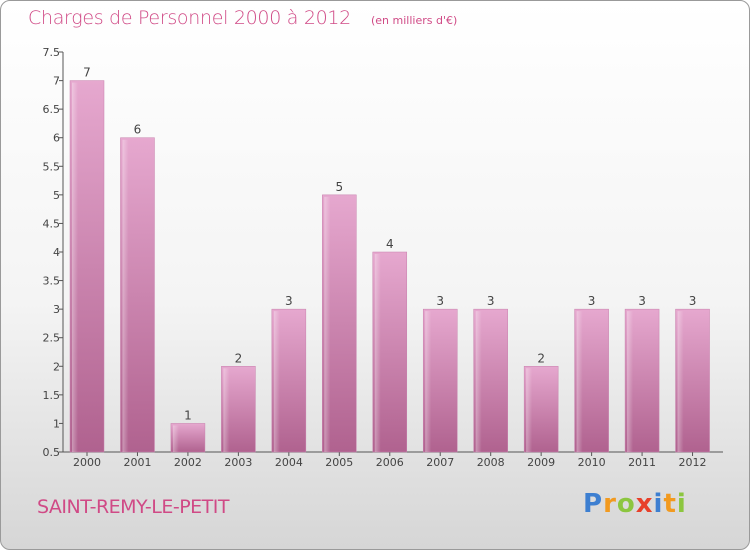 This screenshot has height=550, width=750. I want to click on y-tick-label: 1.5, so click(52, 395).